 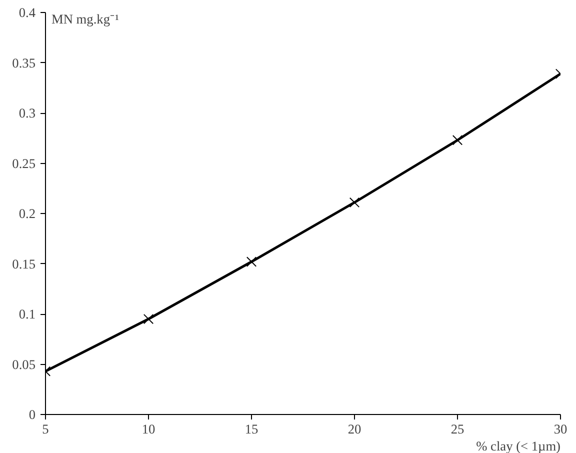 I want to click on y-tick-label: 0.4, so click(x=27, y=12).